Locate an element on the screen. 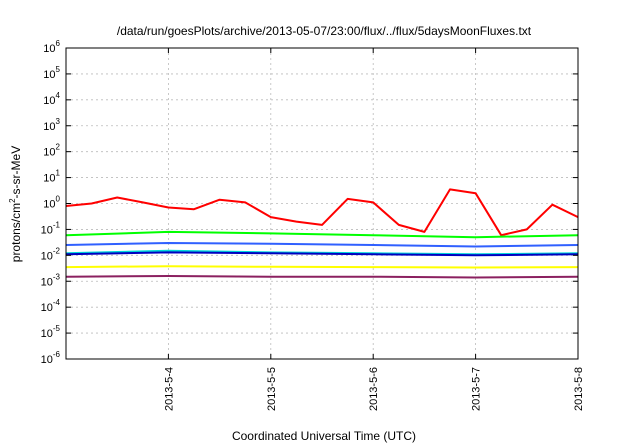 The width and height of the screenshot is (640, 448). y-axis-label: protons/cm2-s-sr-MeV is located at coordinates (15, 204).